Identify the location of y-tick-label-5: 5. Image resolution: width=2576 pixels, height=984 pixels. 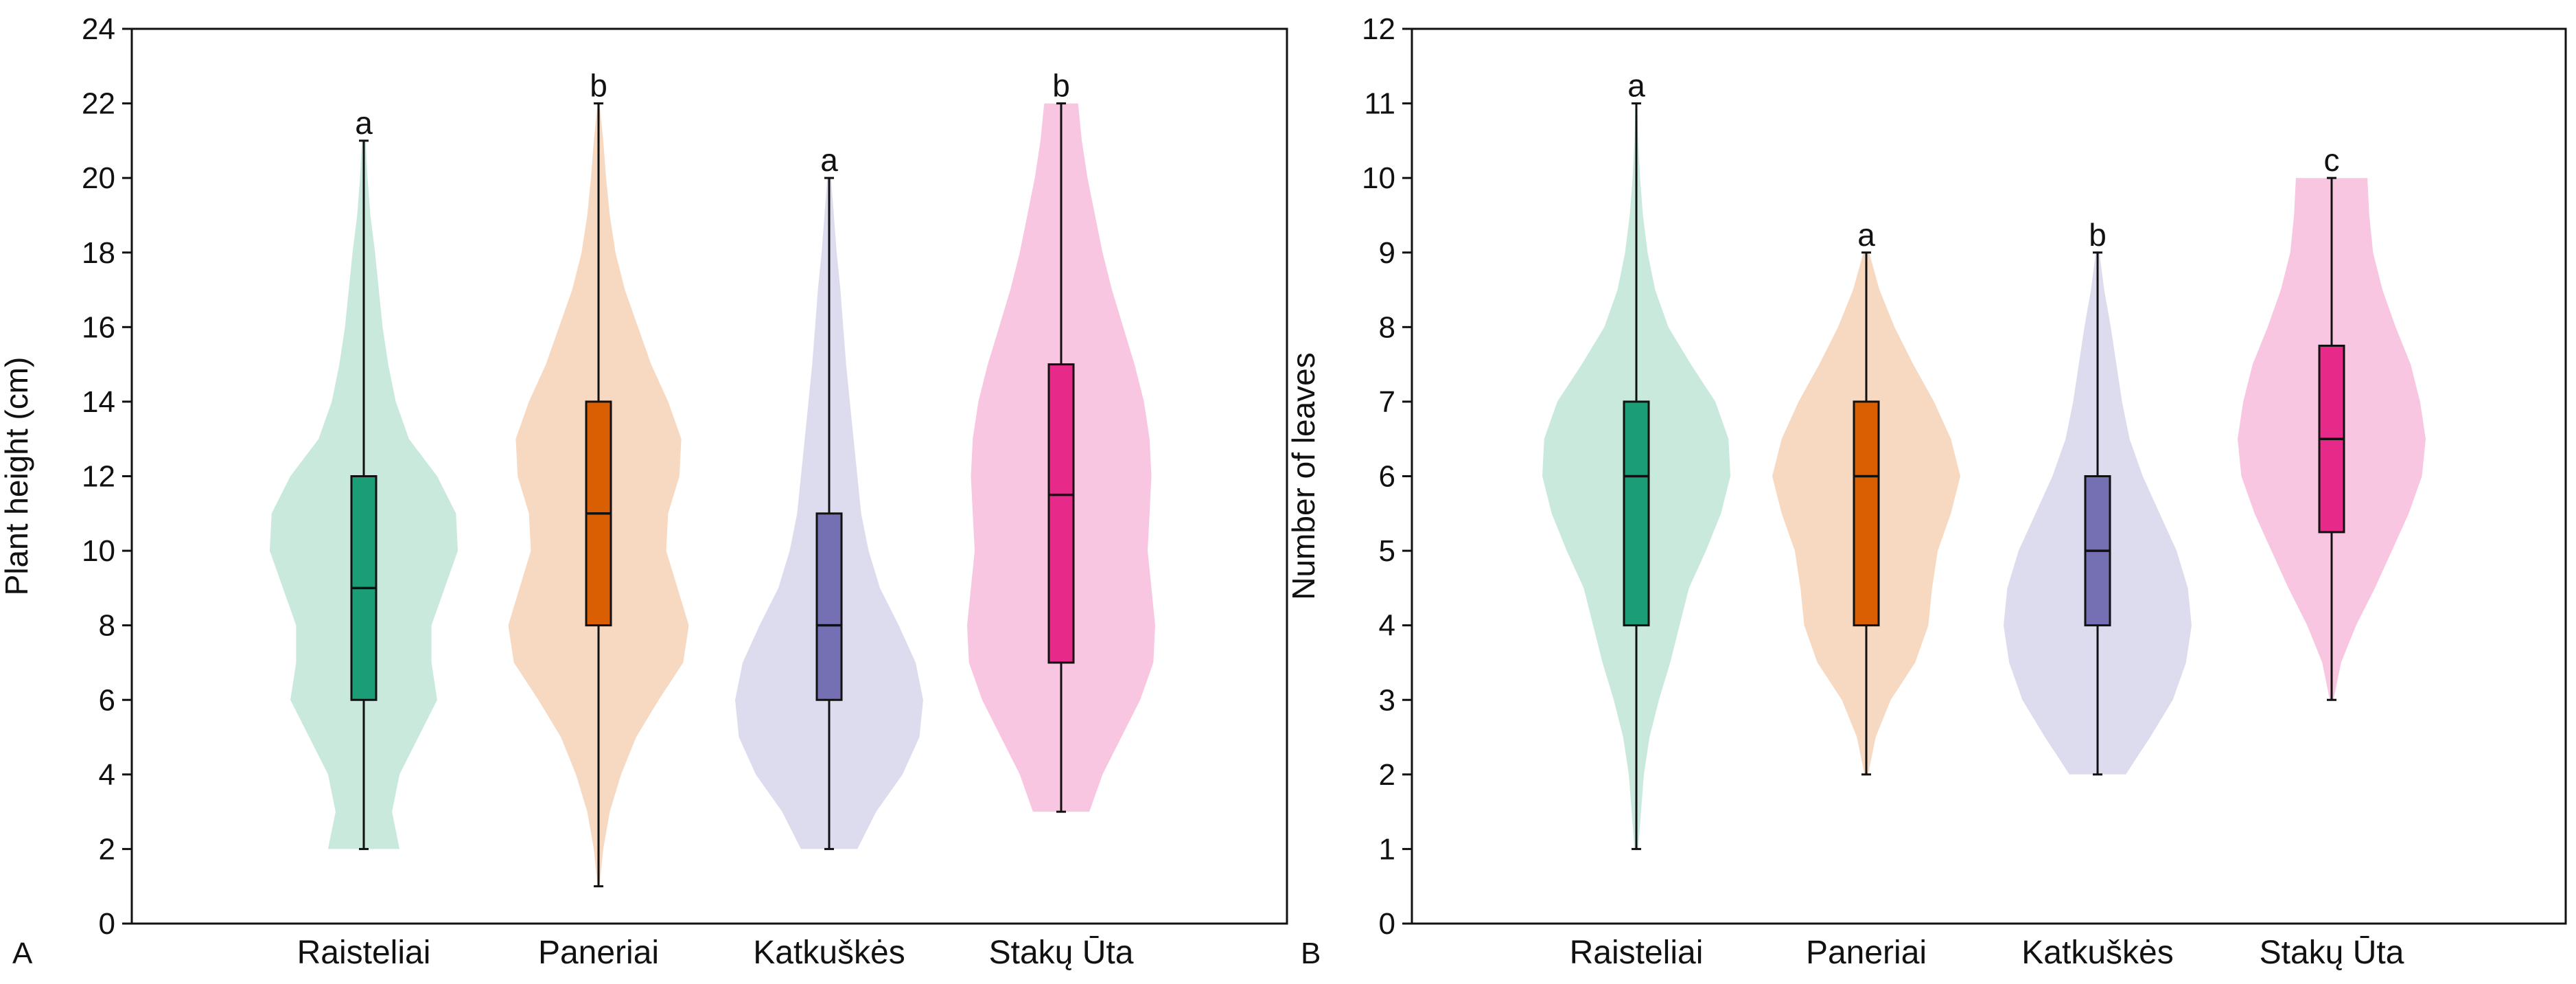
(1387, 551).